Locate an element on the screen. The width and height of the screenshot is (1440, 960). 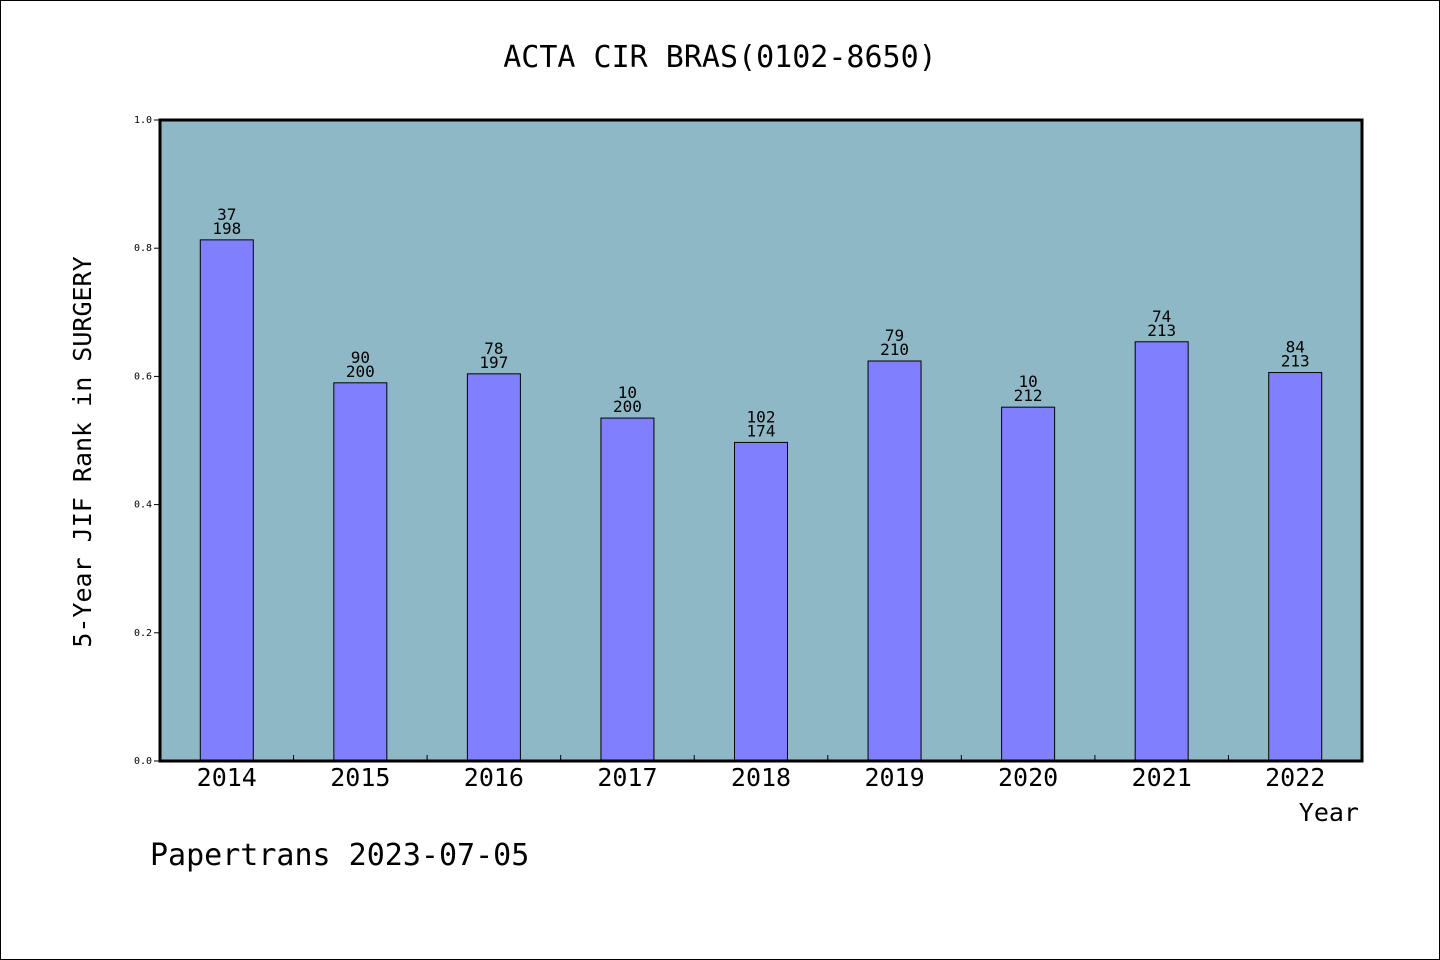
bar-2014 is located at coordinates (226, 500).